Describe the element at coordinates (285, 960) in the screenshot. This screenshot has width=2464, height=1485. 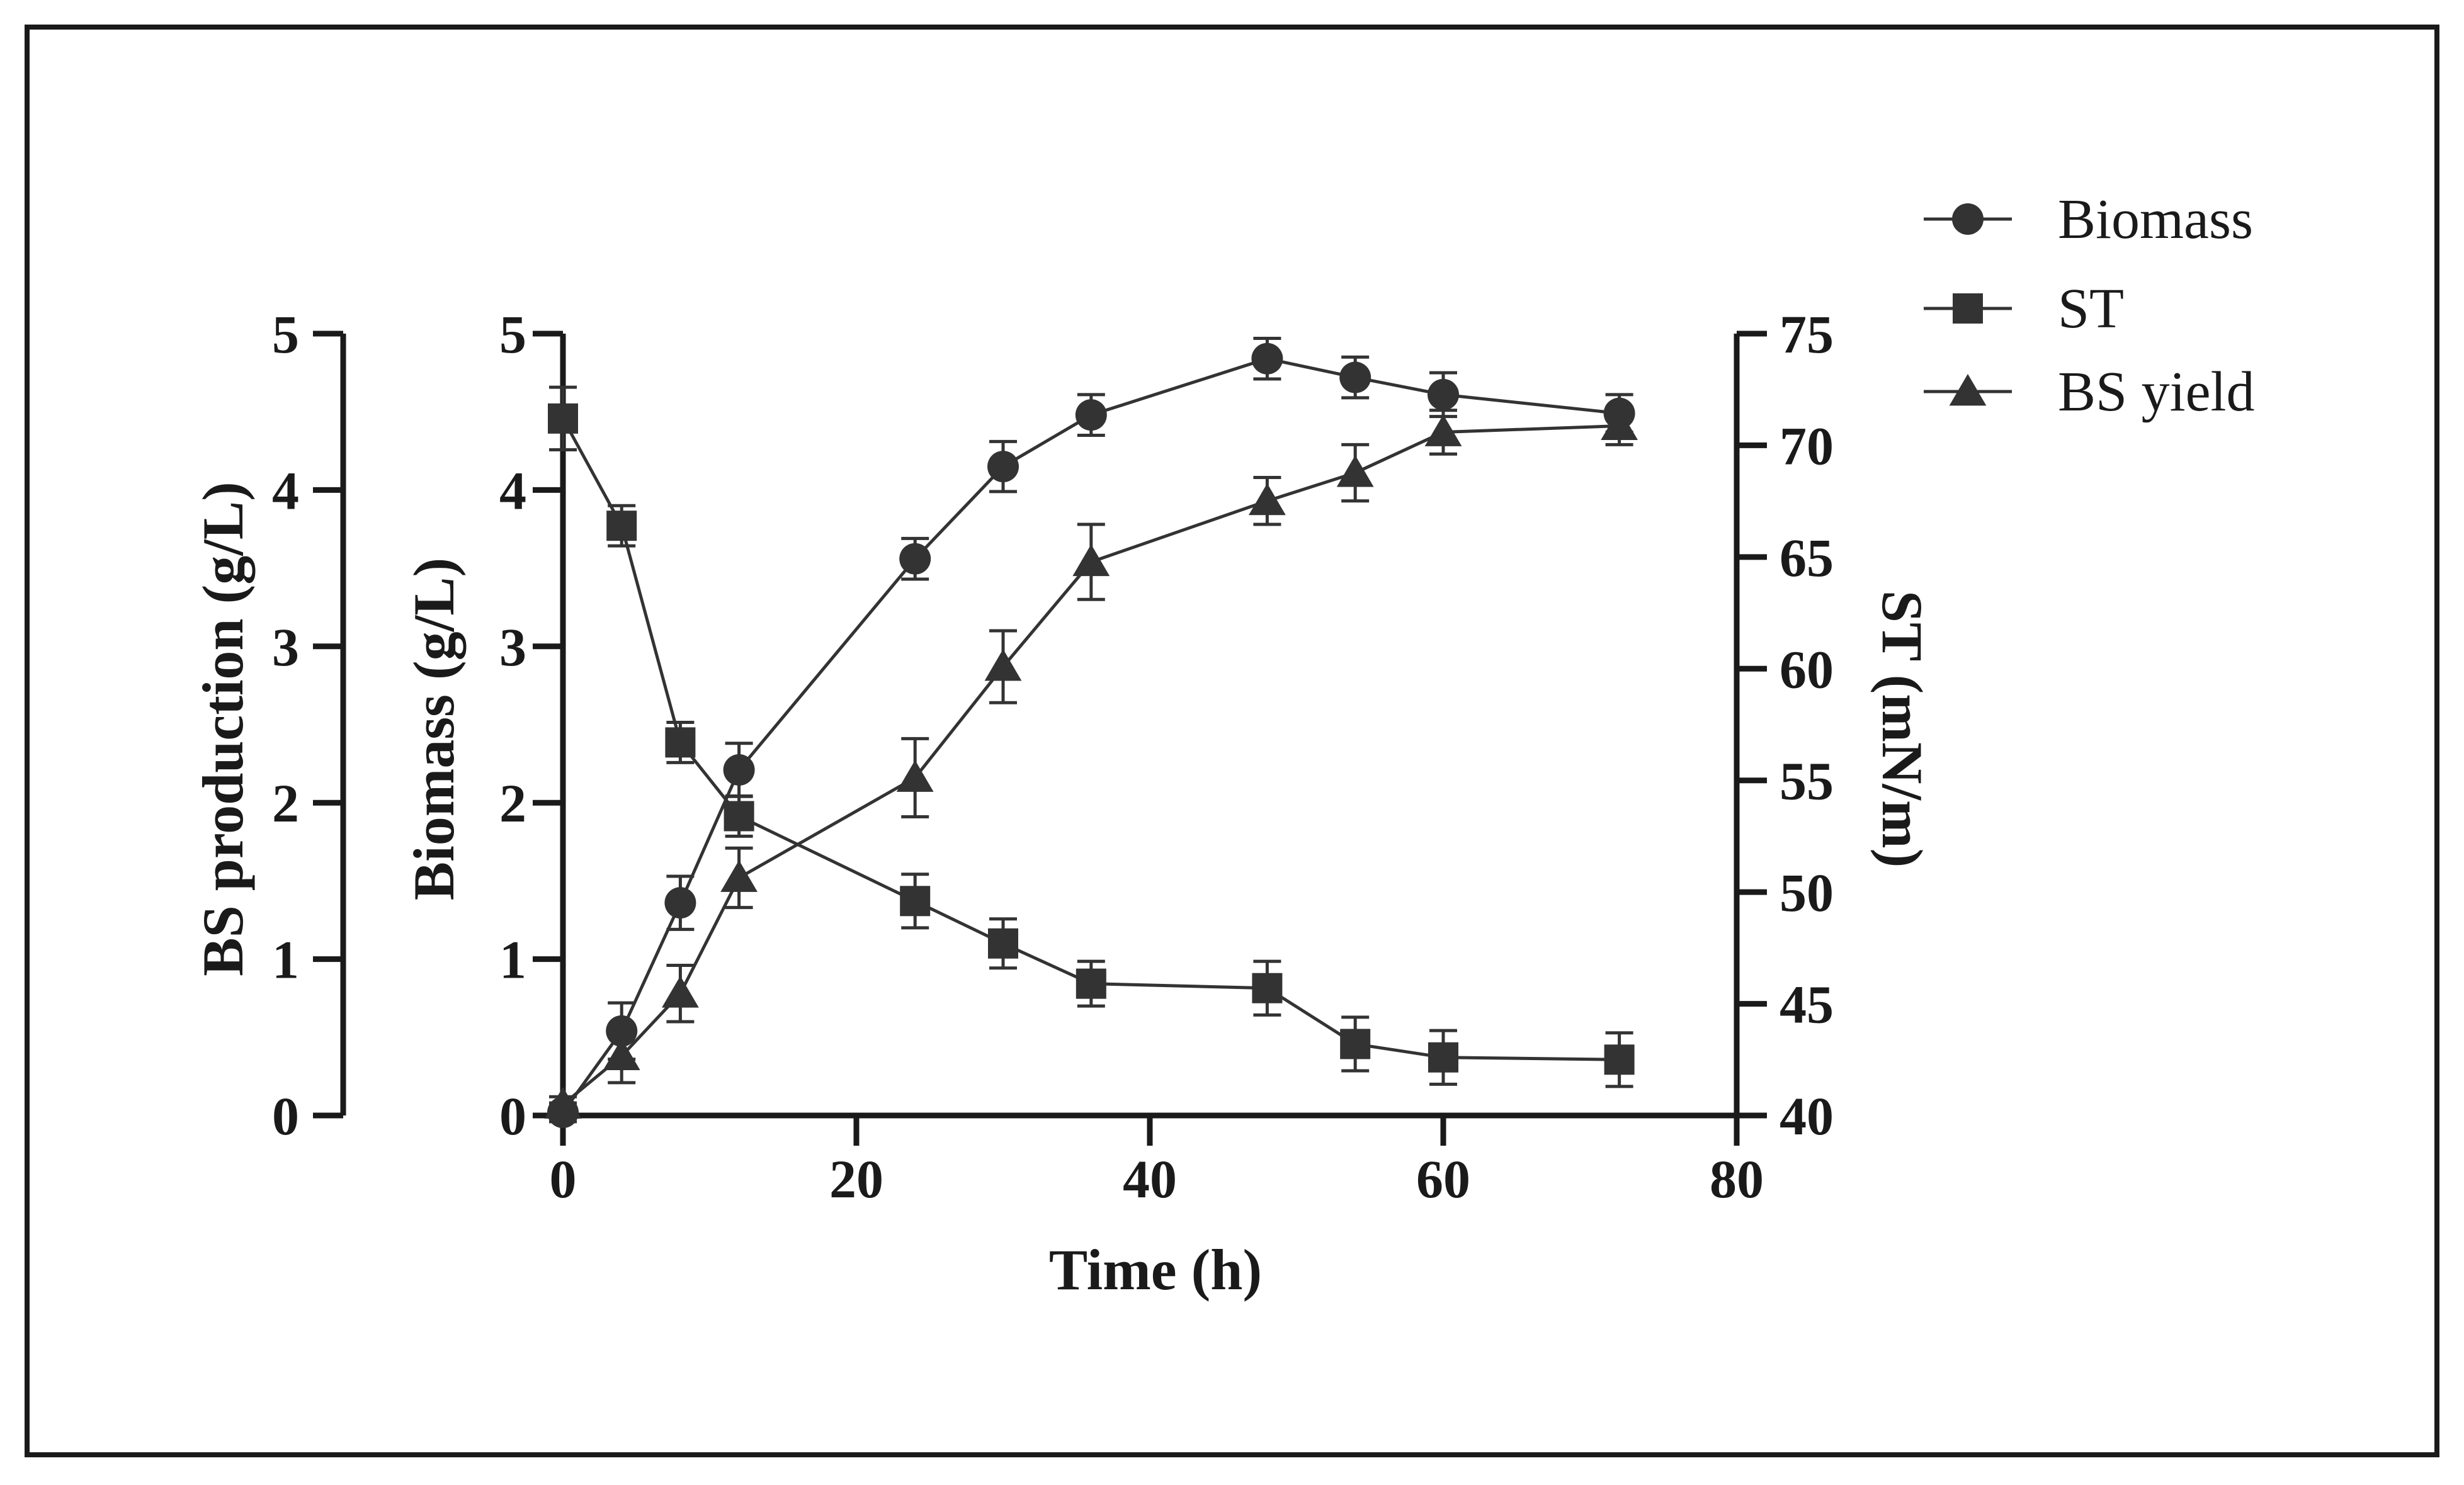
I see `bs-axis-tick-label: 1` at that location.